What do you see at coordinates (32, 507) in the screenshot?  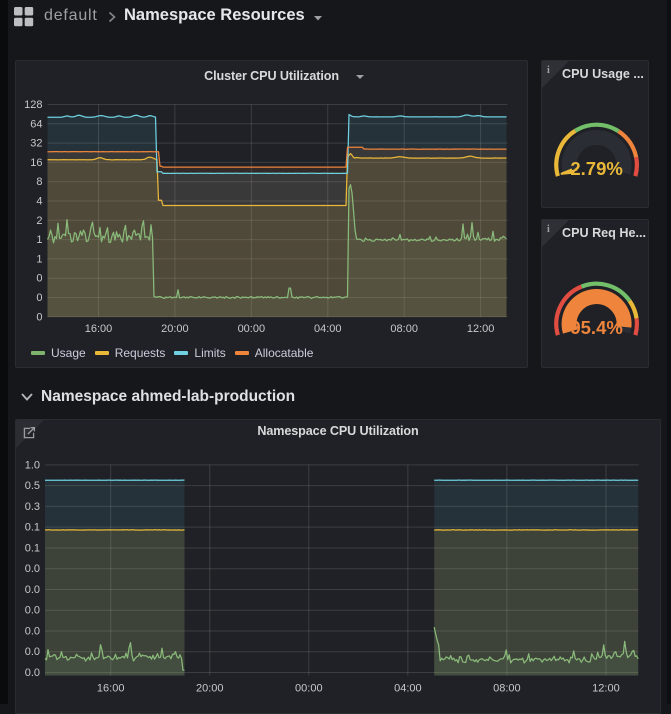 I see `svg-text: 0.3` at bounding box center [32, 507].